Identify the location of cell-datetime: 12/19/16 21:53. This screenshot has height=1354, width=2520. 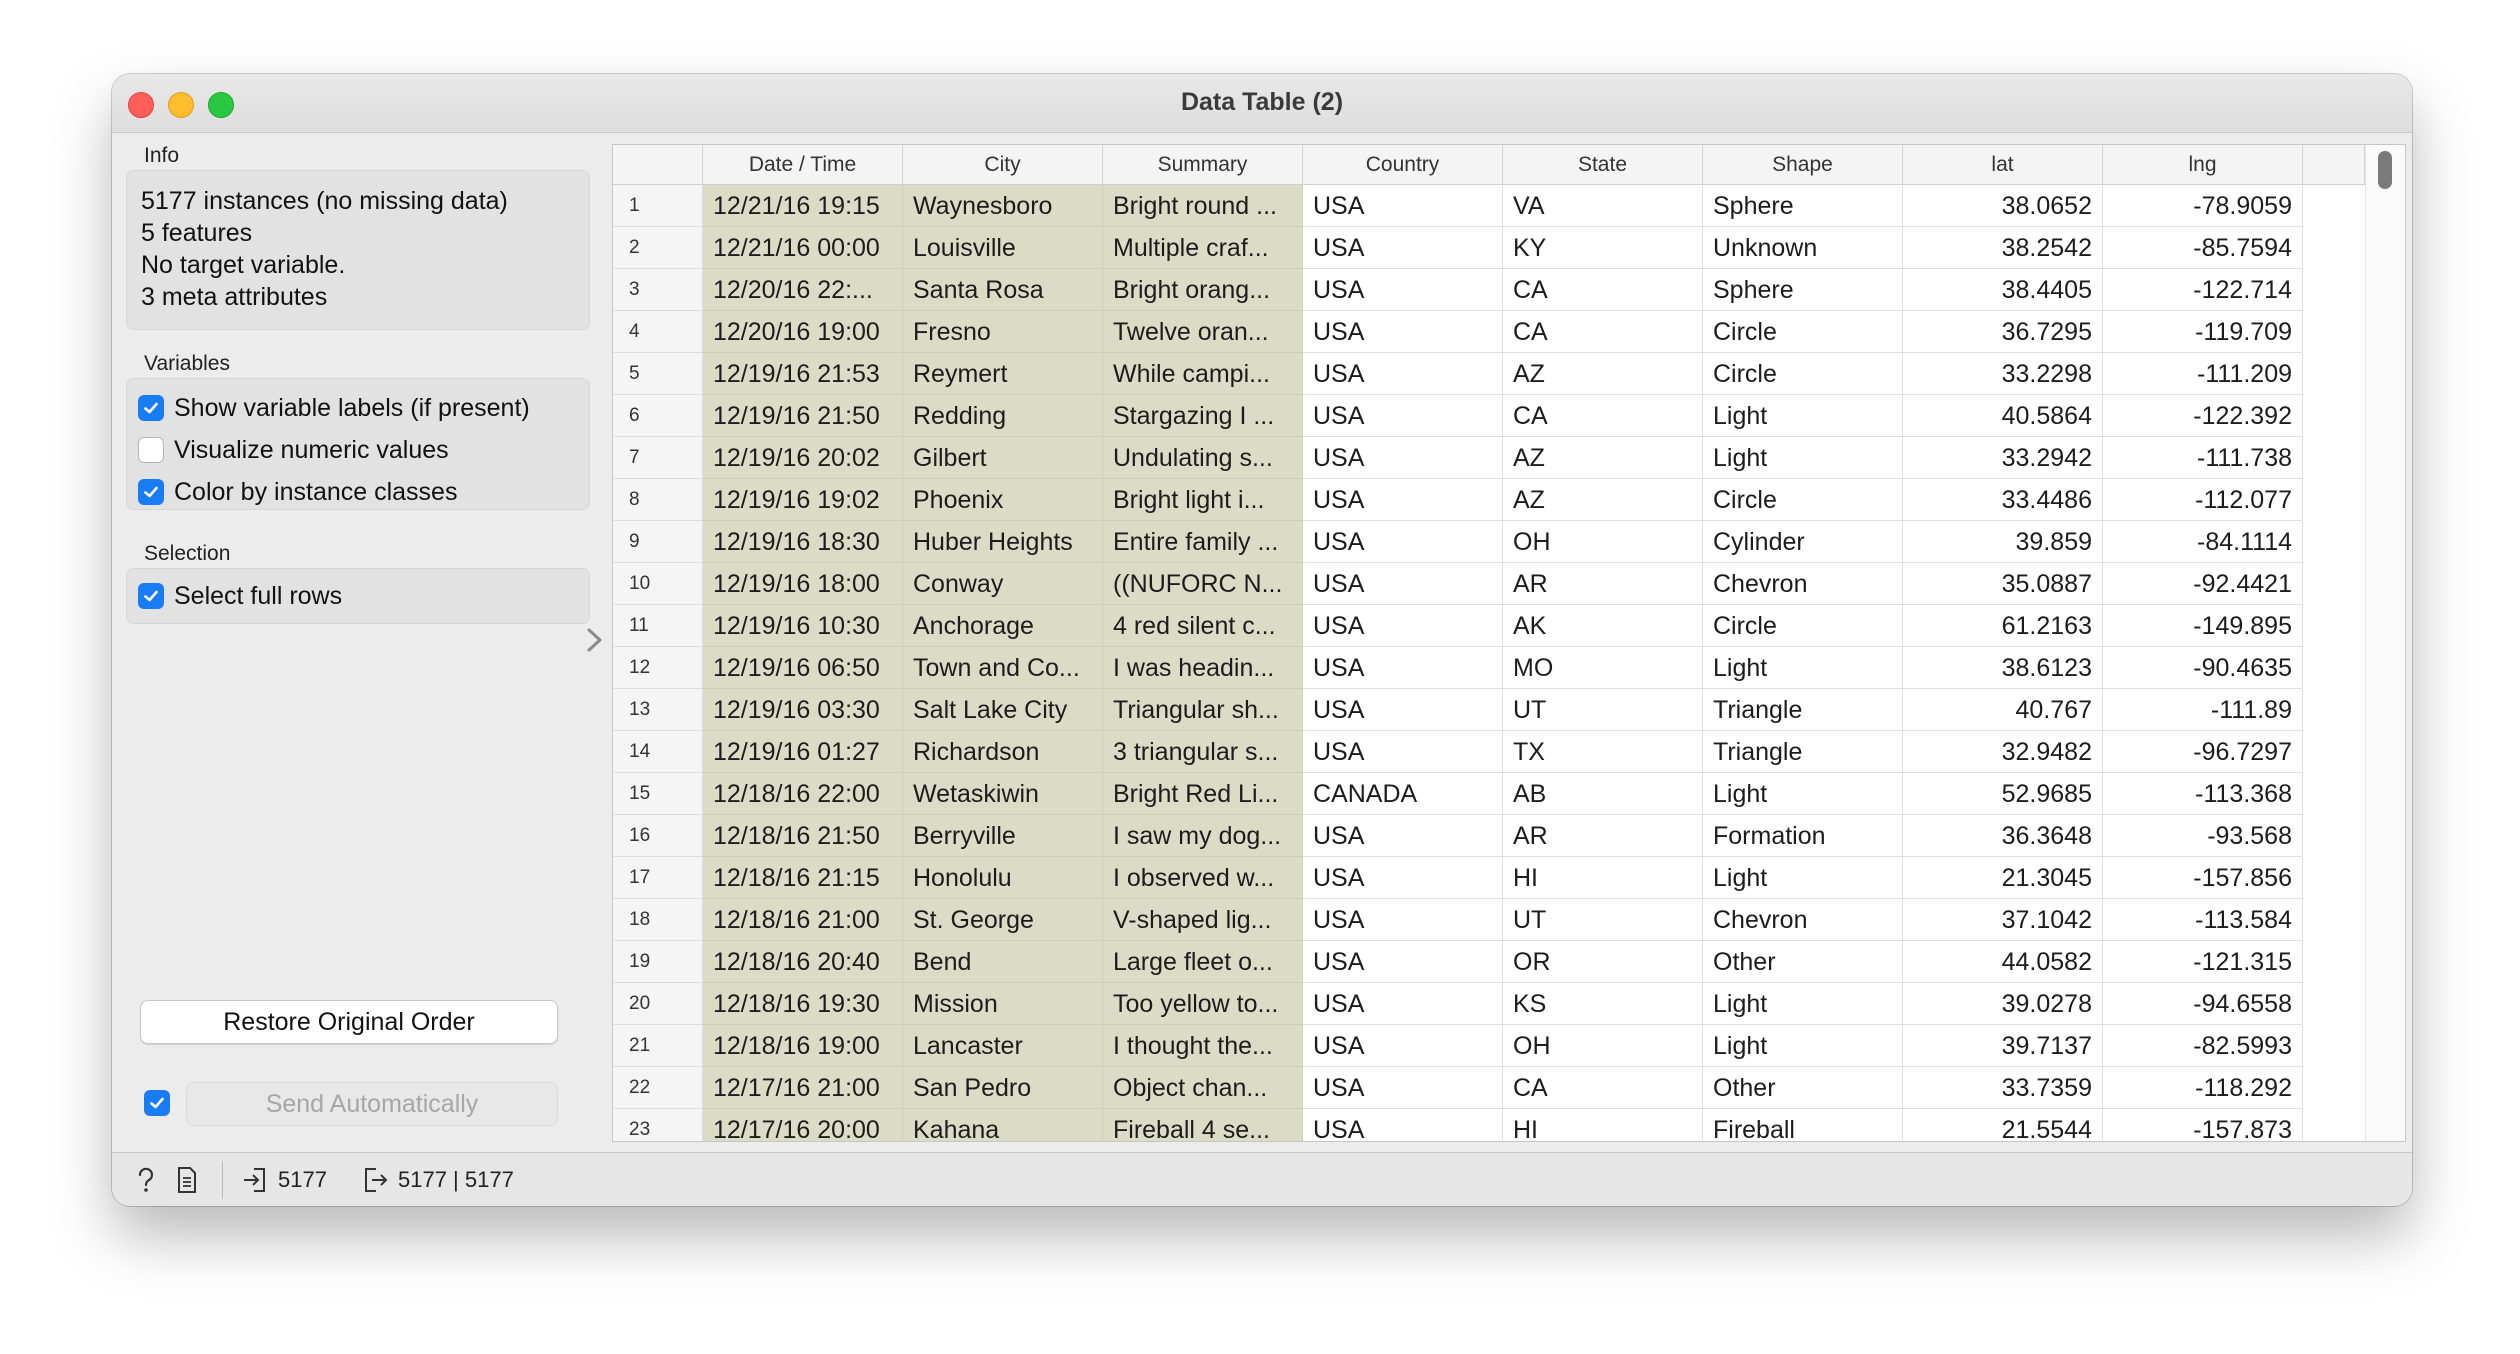
(803, 374).